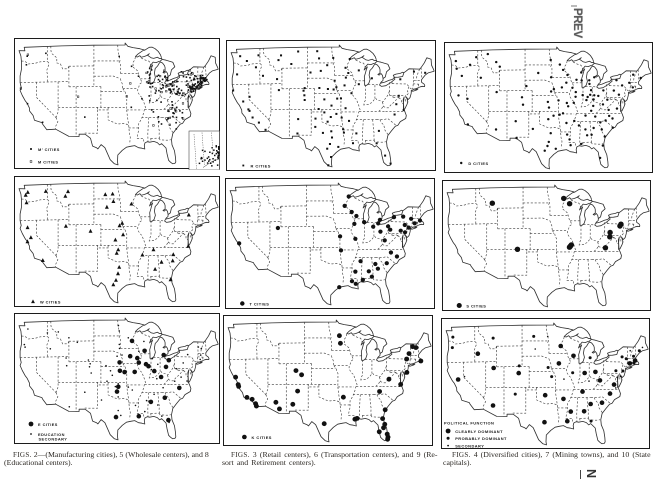 The width and height of the screenshot is (662, 479). What do you see at coordinates (260, 165) in the screenshot?
I see `svg-text: R CITIES` at bounding box center [260, 165].